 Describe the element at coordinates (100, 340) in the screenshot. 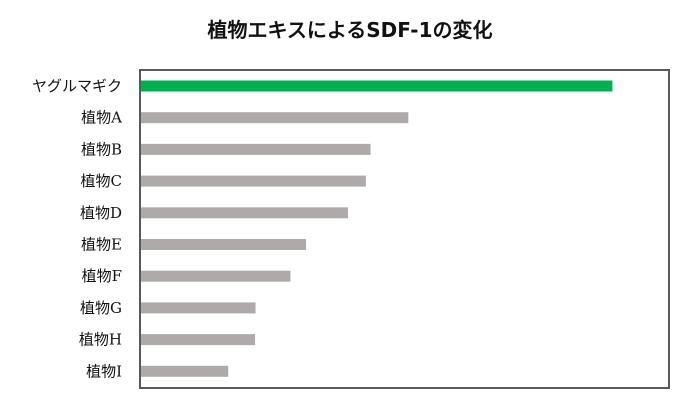

I see `category-label: 植物H` at that location.